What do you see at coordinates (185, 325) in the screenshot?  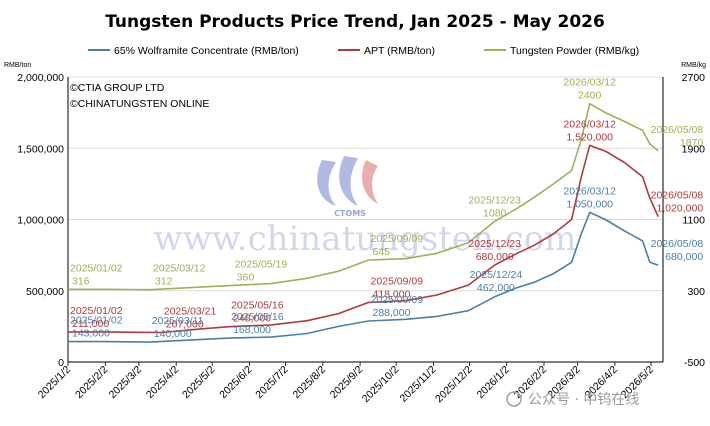 I see `annotation-value: 207,000` at bounding box center [185, 325].